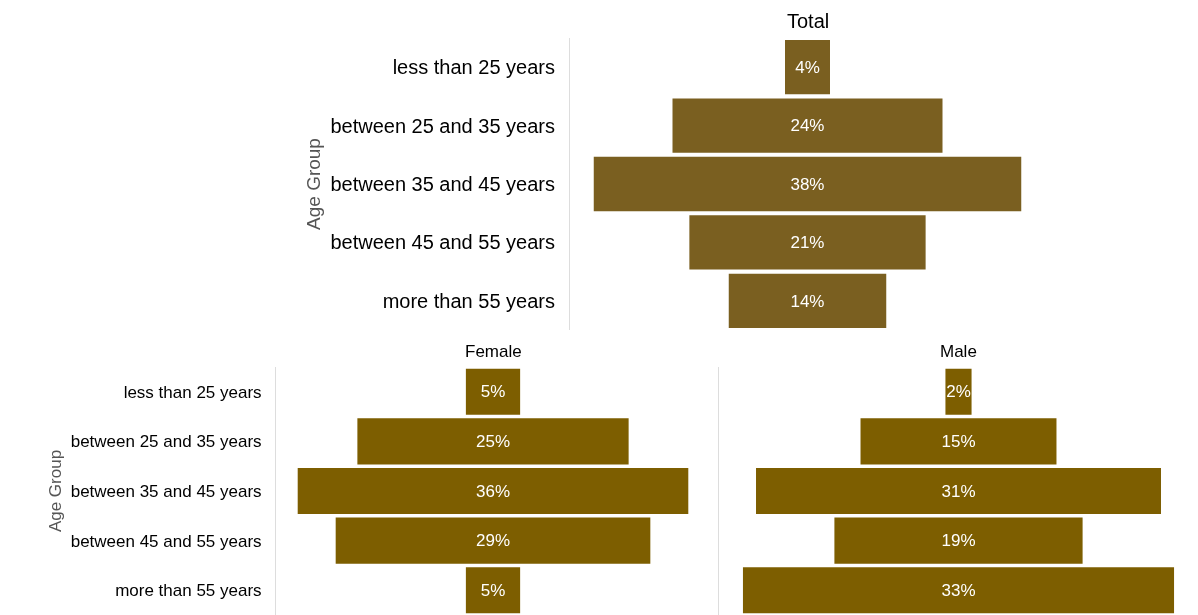 This screenshot has width=1198, height=615. I want to click on text: Total, so click(808, 21).